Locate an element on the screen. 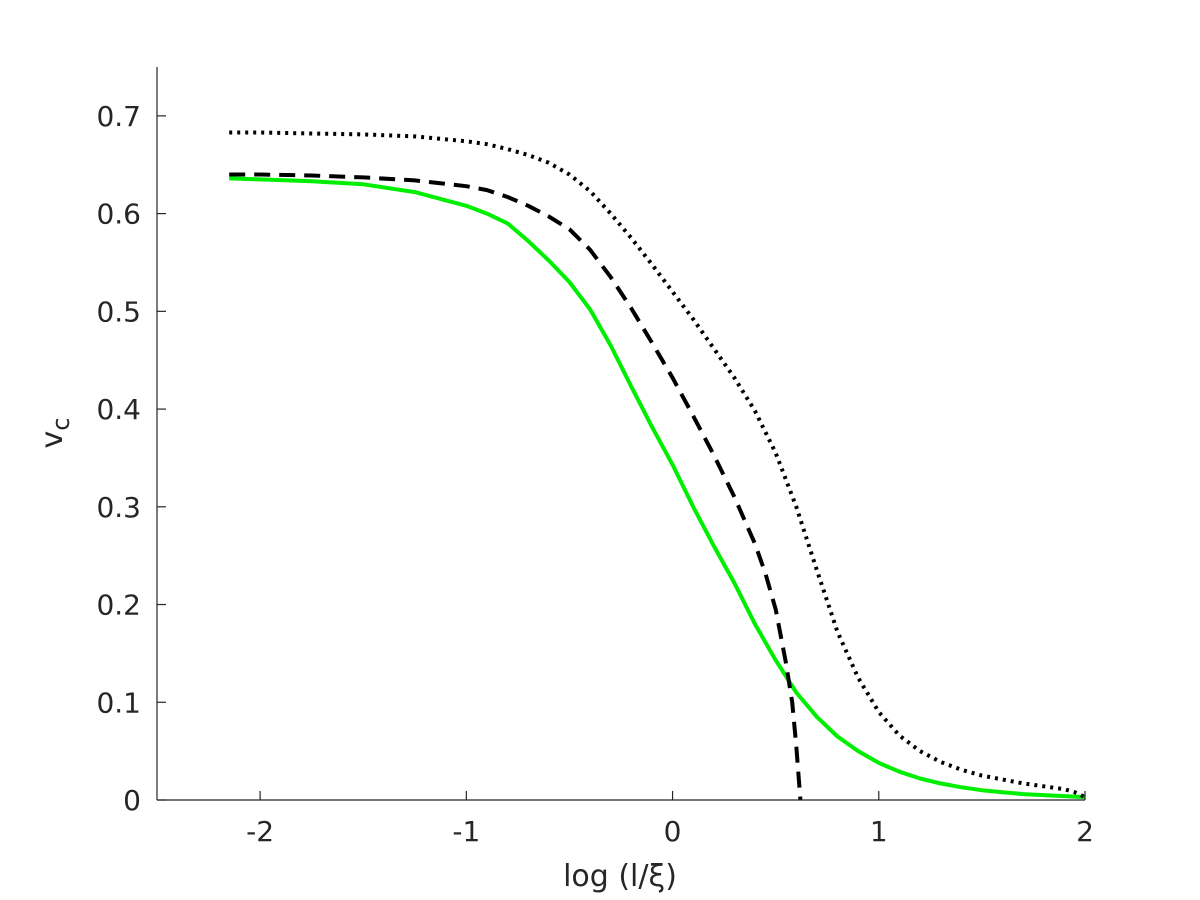  y-axis-label-subscript: c is located at coordinates (61, 424).